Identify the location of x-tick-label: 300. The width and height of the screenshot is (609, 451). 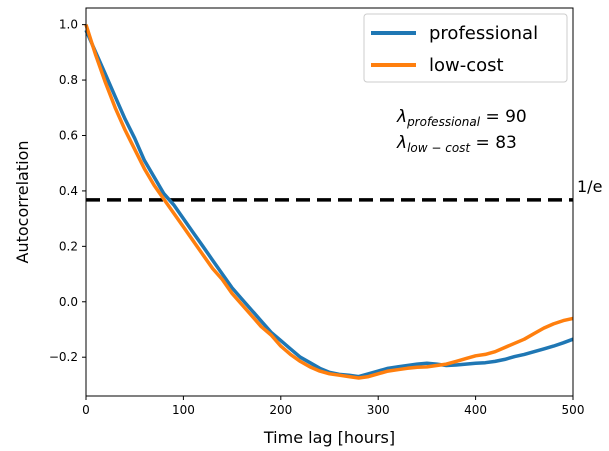
(378, 410).